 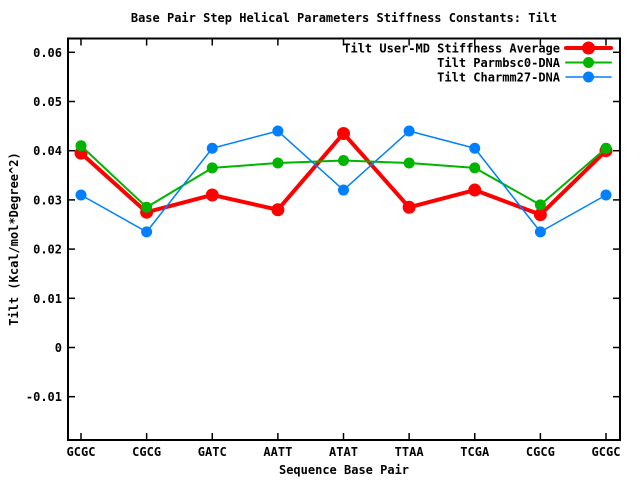 What do you see at coordinates (277, 452) in the screenshot?
I see `x-category-label: AATT` at bounding box center [277, 452].